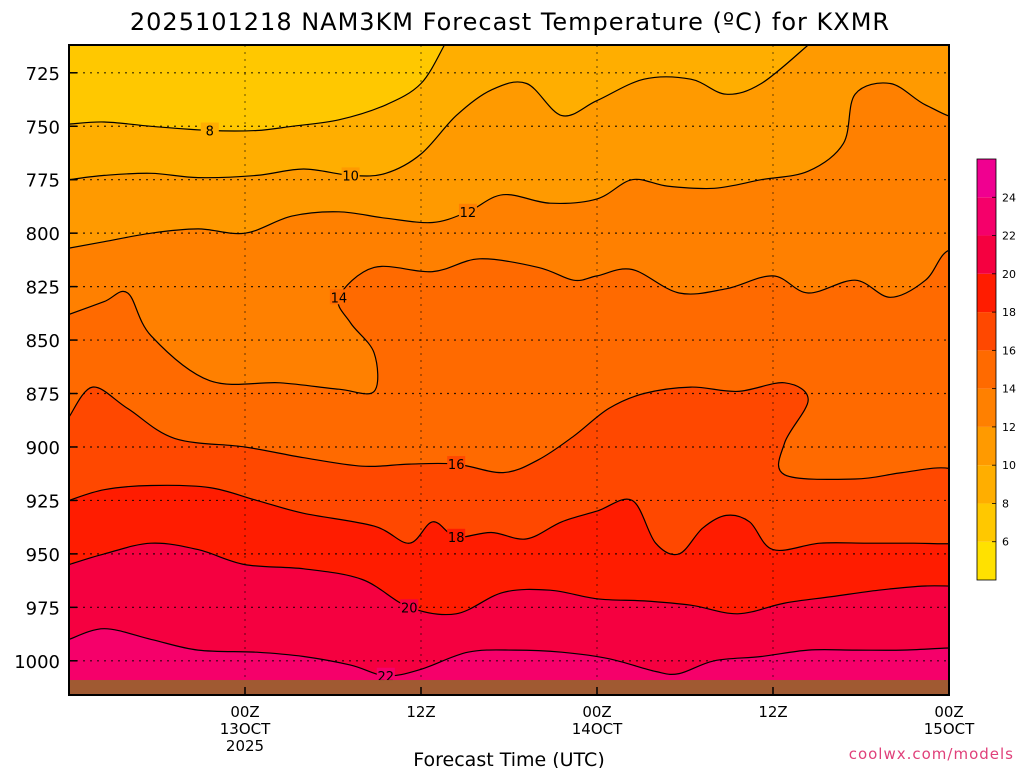  I want to click on ground-terrain, so click(509, 687).